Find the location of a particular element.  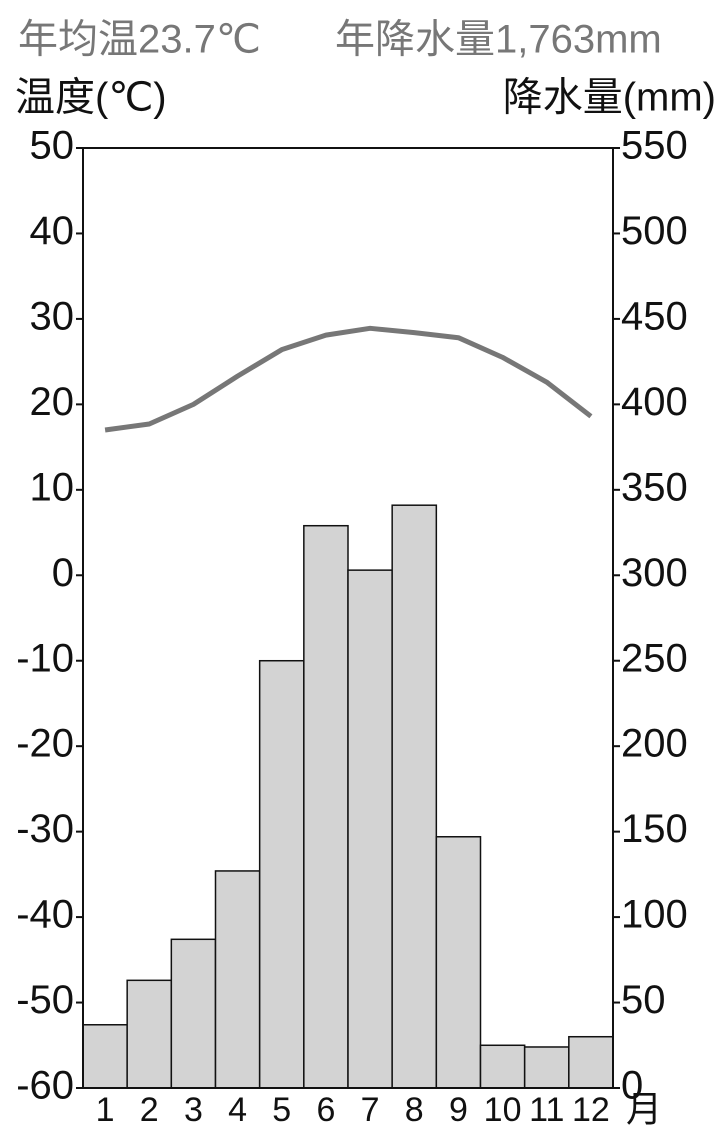

x-tick-label: 1 is located at coordinates (105, 1110).